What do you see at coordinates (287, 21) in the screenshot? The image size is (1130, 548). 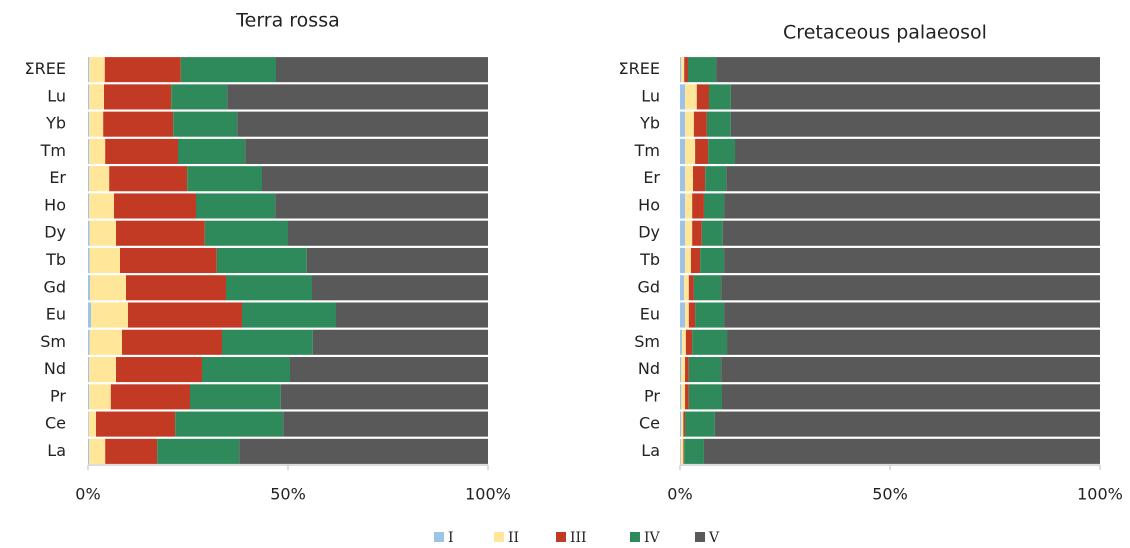 I see `chart-title: Terra rossa` at bounding box center [287, 21].